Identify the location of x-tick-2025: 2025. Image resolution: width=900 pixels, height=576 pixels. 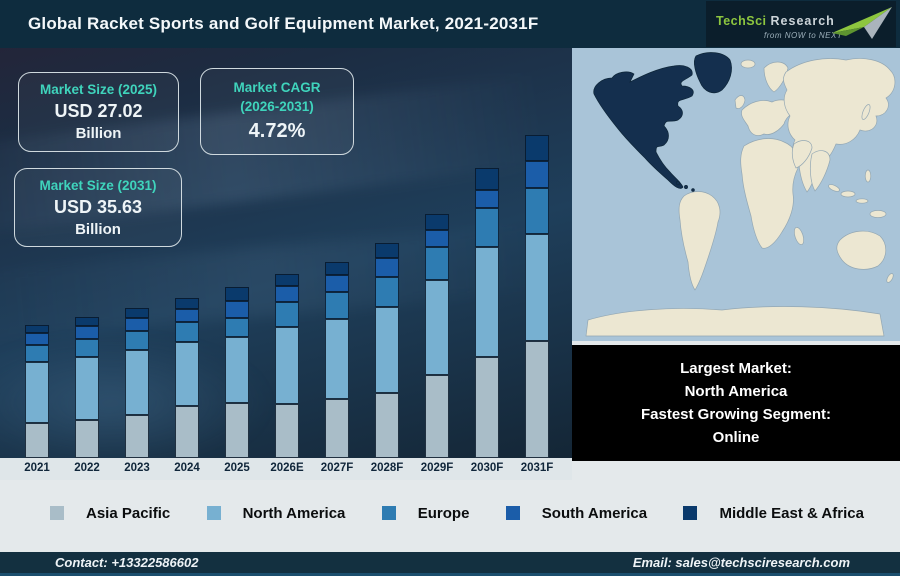
(237, 468).